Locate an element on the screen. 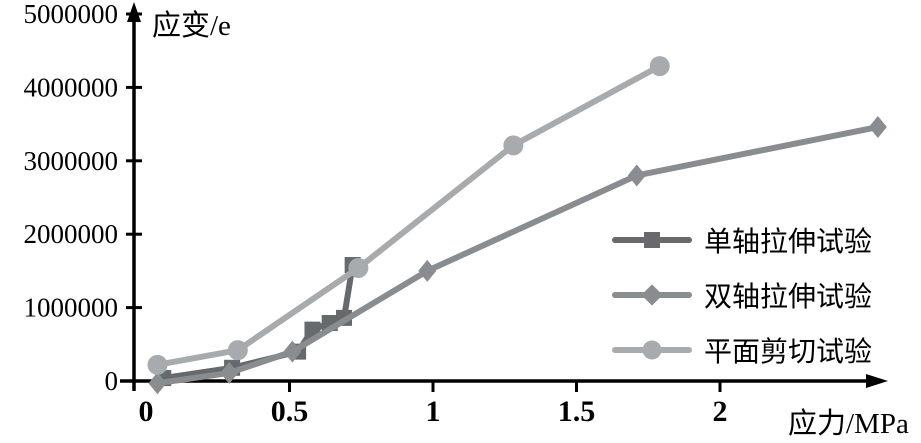 This screenshot has height=443, width=921. y-axis-title: 应变/e is located at coordinates (191, 26).